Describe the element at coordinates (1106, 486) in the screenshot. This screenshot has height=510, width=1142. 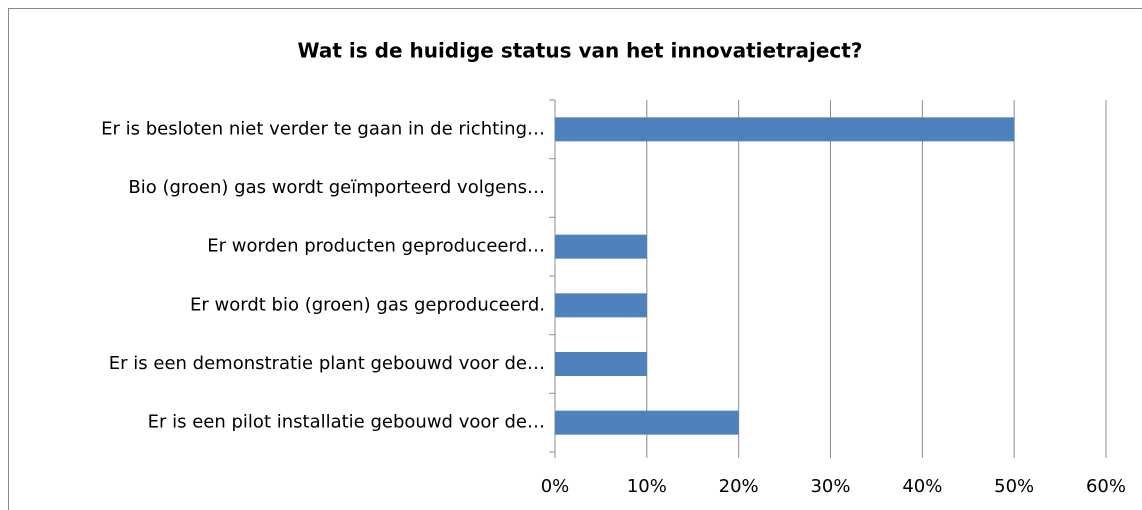
I see `x-tick-label: 60%` at that location.